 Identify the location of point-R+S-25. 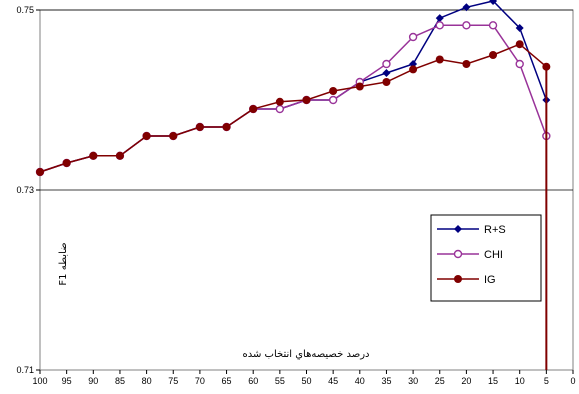
(439, 18).